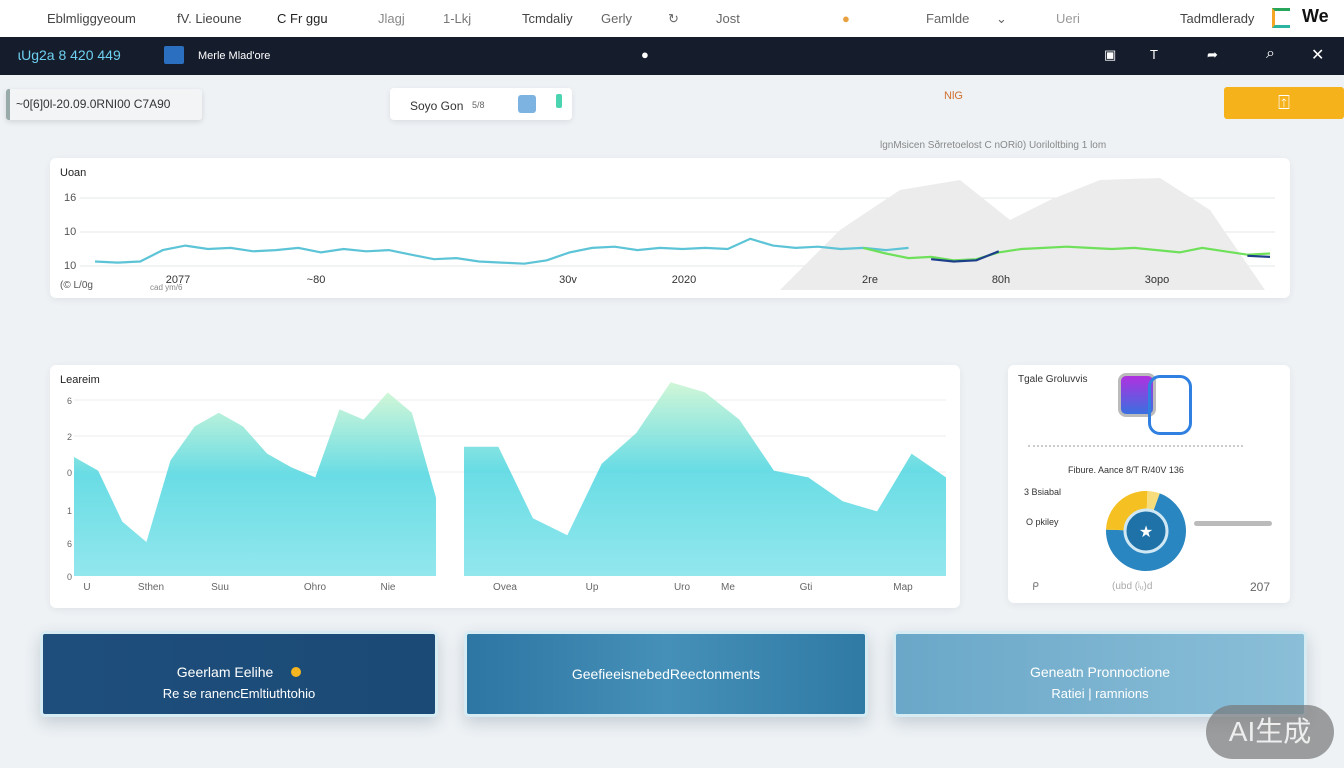  I want to click on x-tick: Me, so click(728, 587).